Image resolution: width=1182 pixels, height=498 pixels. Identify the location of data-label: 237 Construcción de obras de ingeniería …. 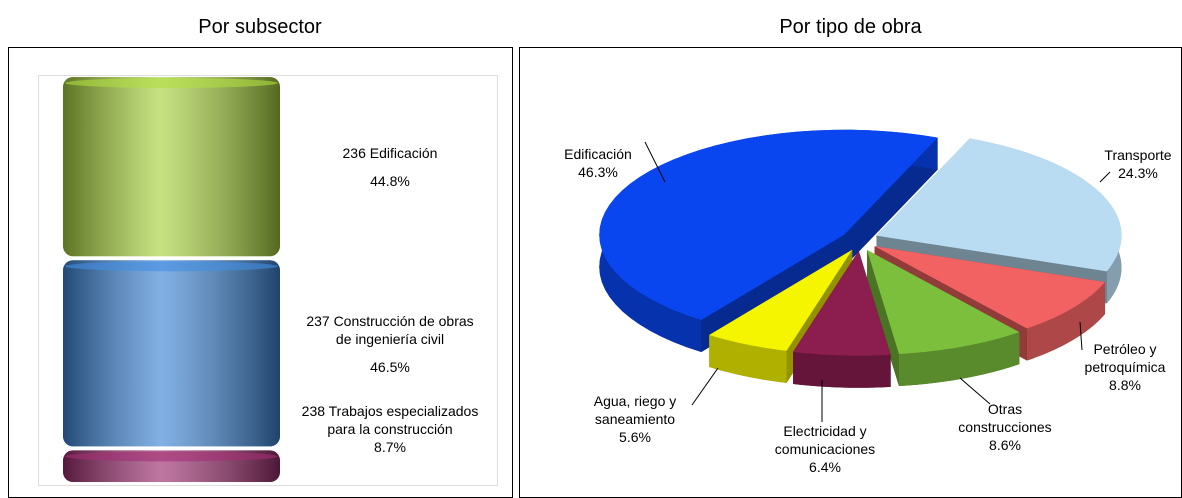
(390, 344).